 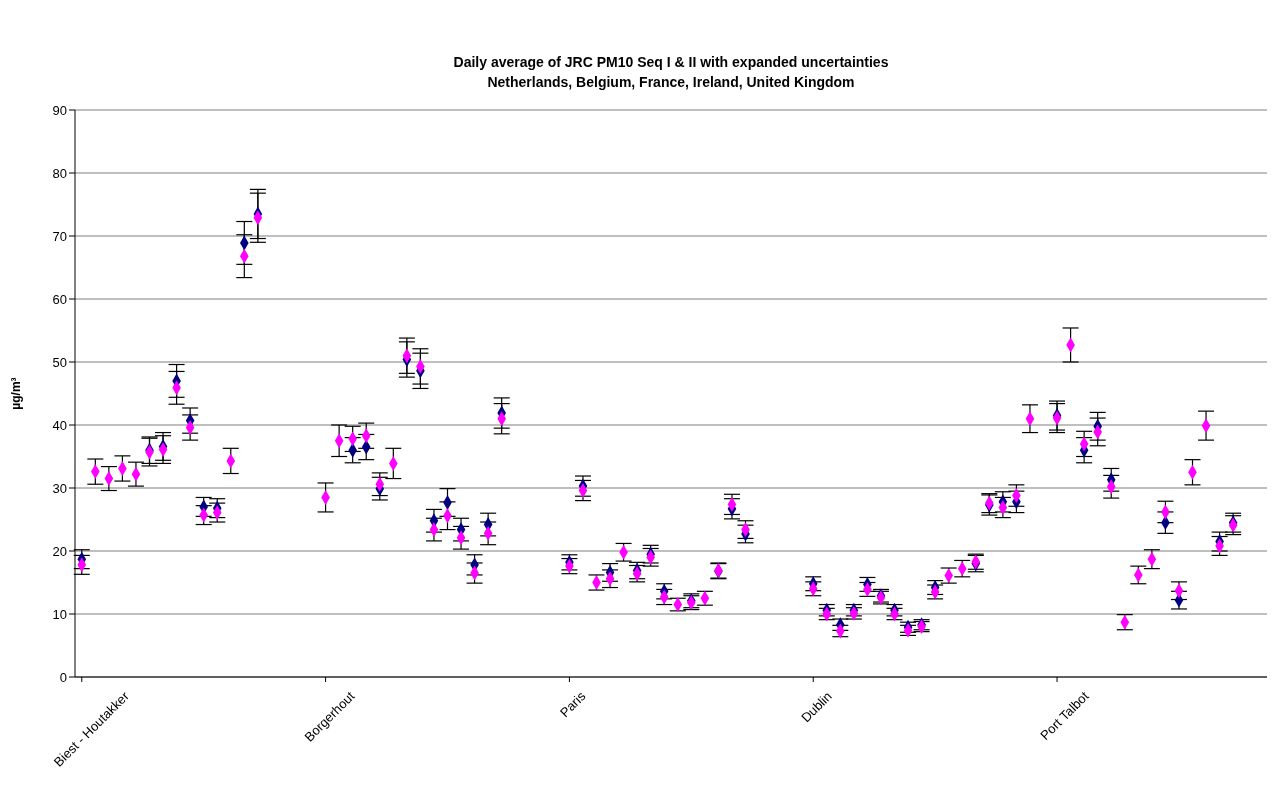 I want to click on y-tick-label: 60, so click(x=59, y=299).